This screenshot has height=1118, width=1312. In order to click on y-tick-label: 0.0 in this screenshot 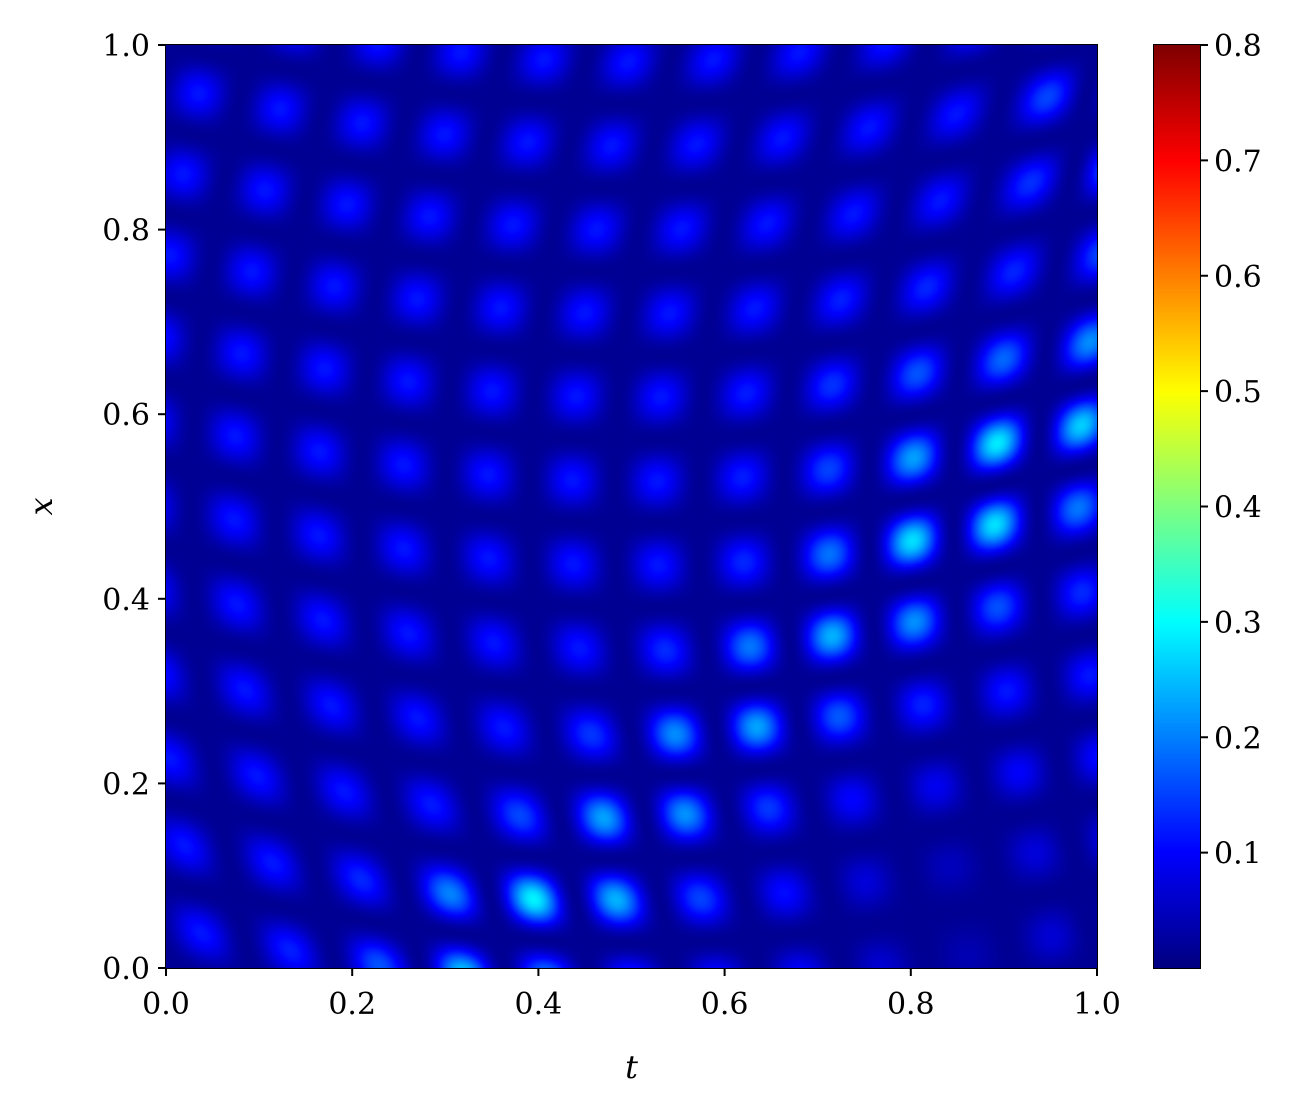, I will do `click(126, 969)`.